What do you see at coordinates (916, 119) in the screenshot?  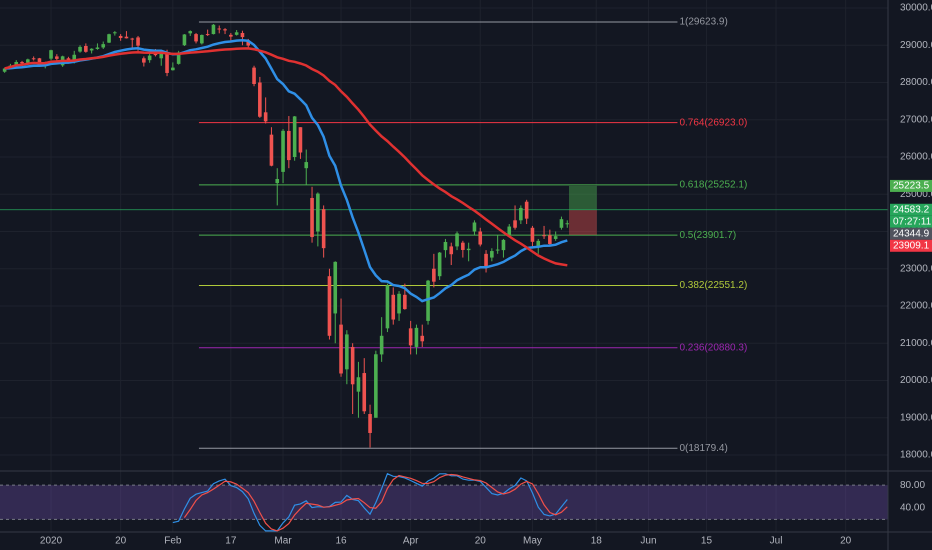 I see `y-tick-label: 27000.0` at bounding box center [916, 119].